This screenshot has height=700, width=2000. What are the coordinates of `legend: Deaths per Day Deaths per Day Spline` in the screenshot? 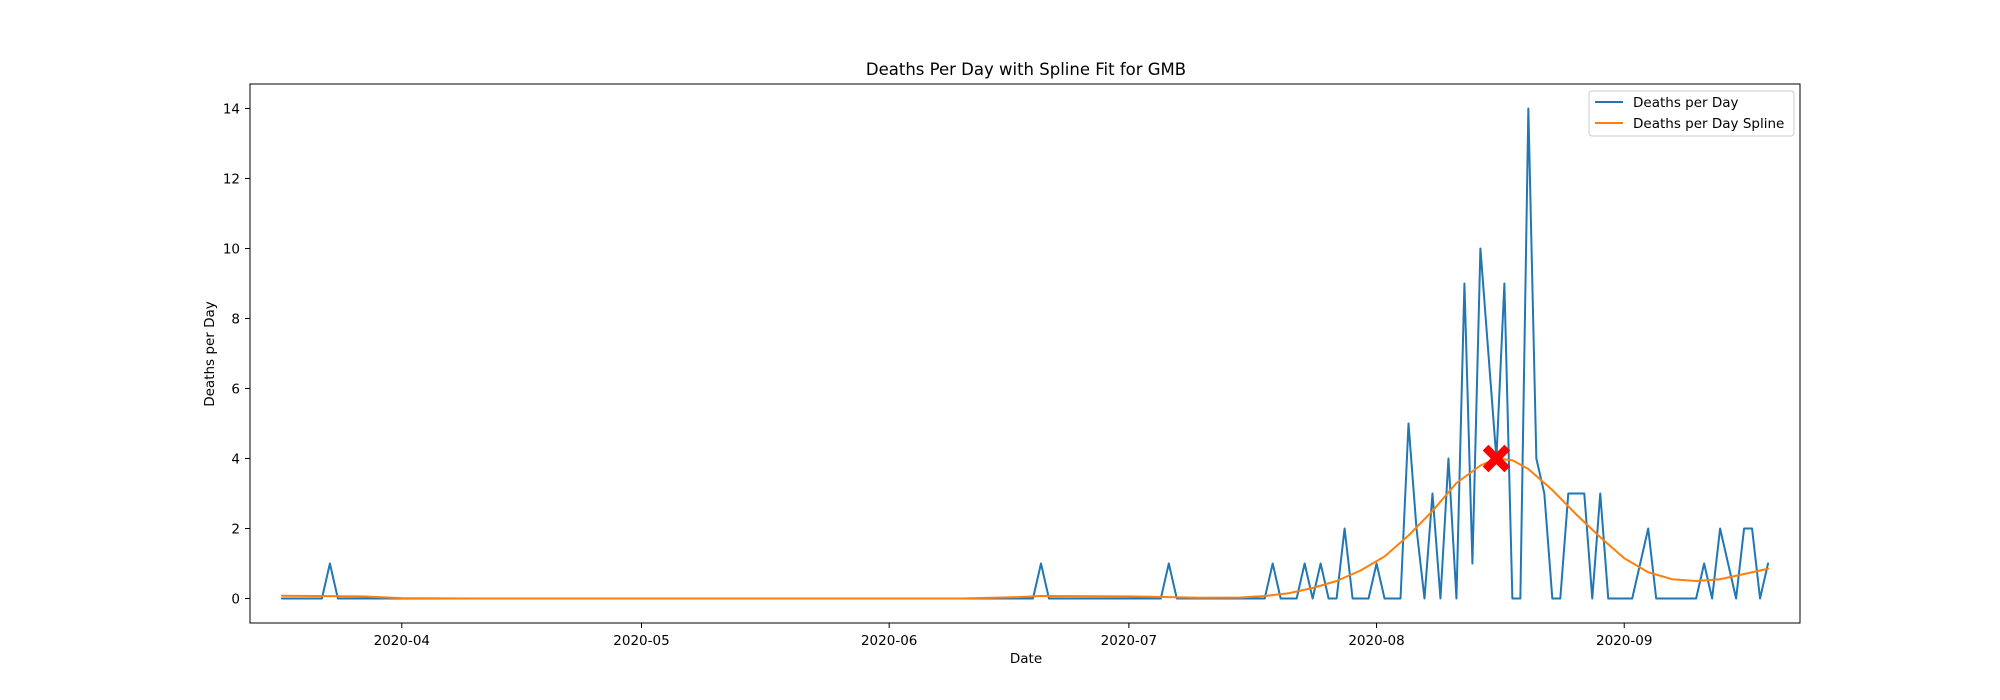 It's located at (1691, 113).